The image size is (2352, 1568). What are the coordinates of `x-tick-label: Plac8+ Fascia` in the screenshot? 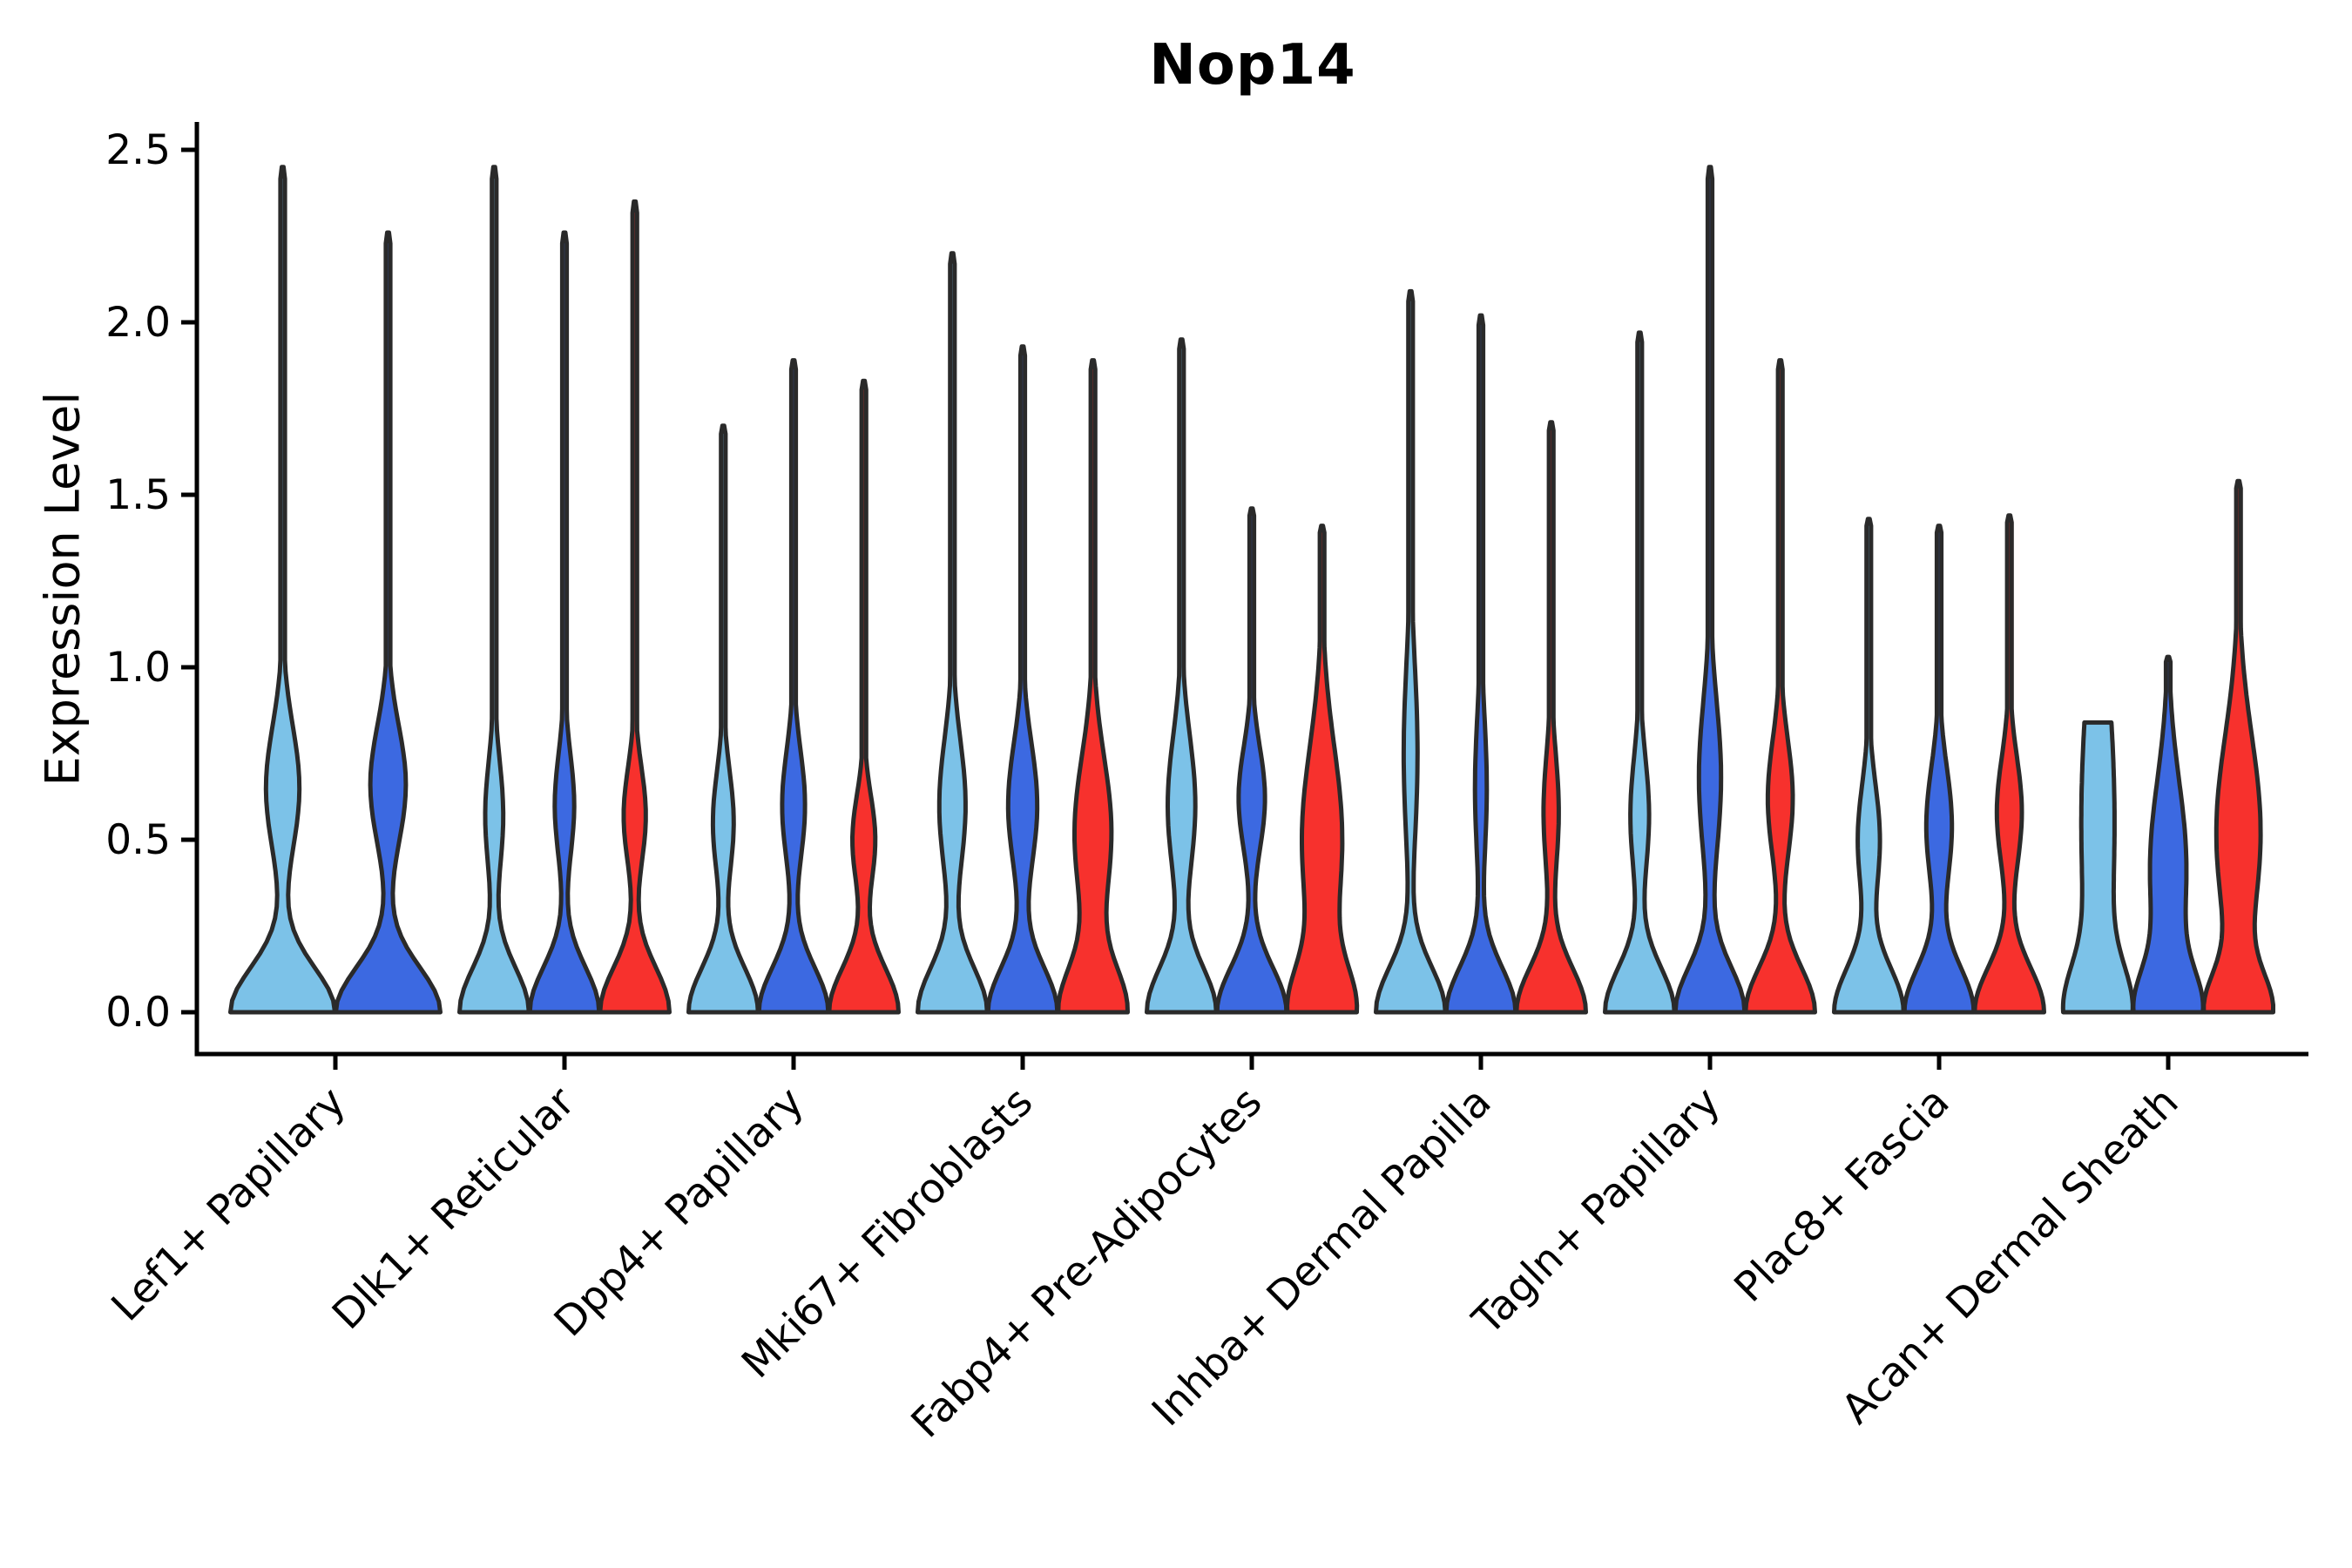 It's located at (1843, 1195).